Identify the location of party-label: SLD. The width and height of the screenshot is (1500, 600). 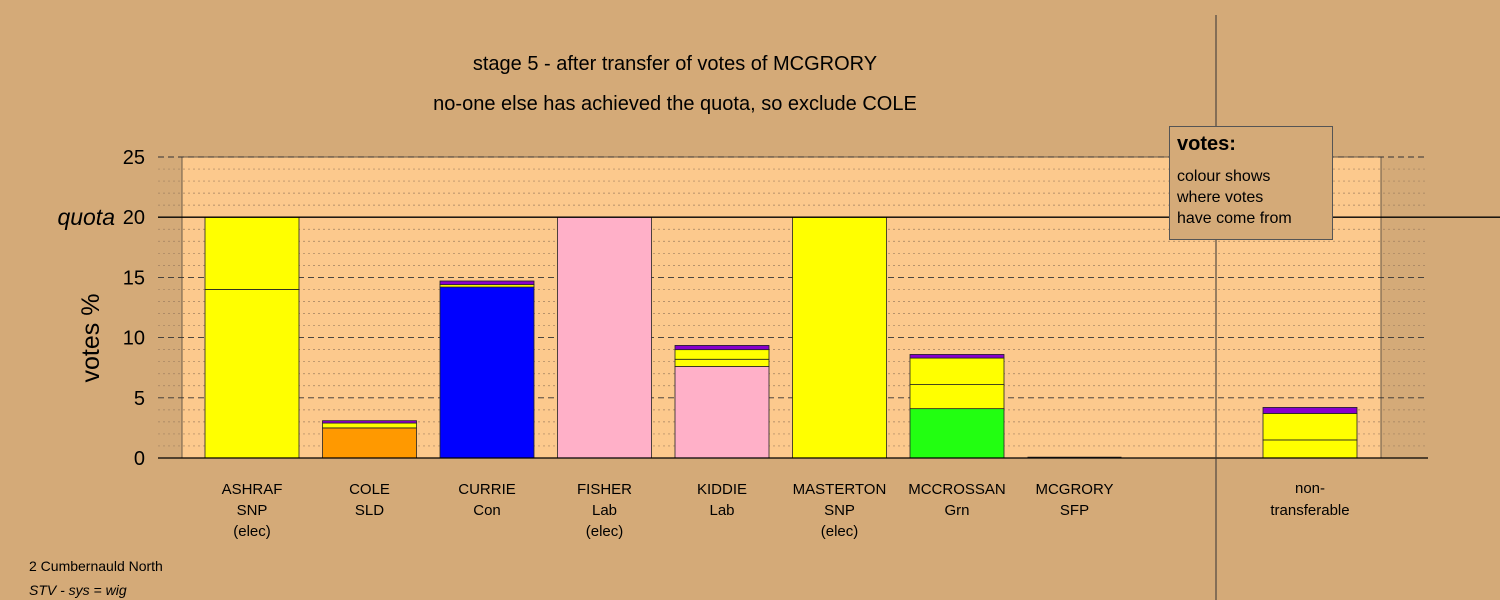
(369, 510).